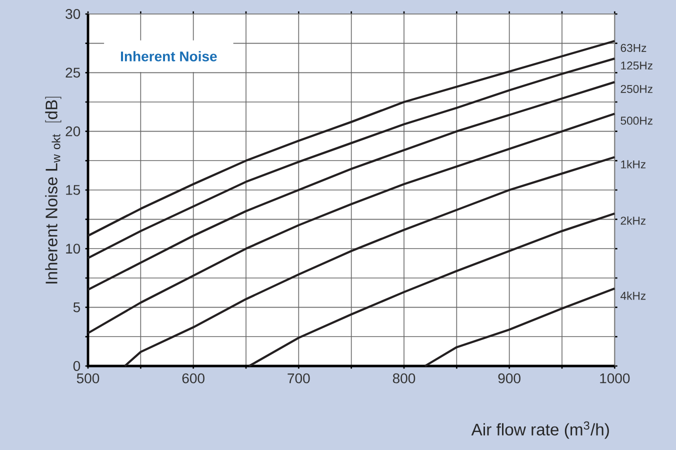 This screenshot has height=450, width=676. Describe the element at coordinates (633, 220) in the screenshot. I see `series-label: 2kHz` at that location.